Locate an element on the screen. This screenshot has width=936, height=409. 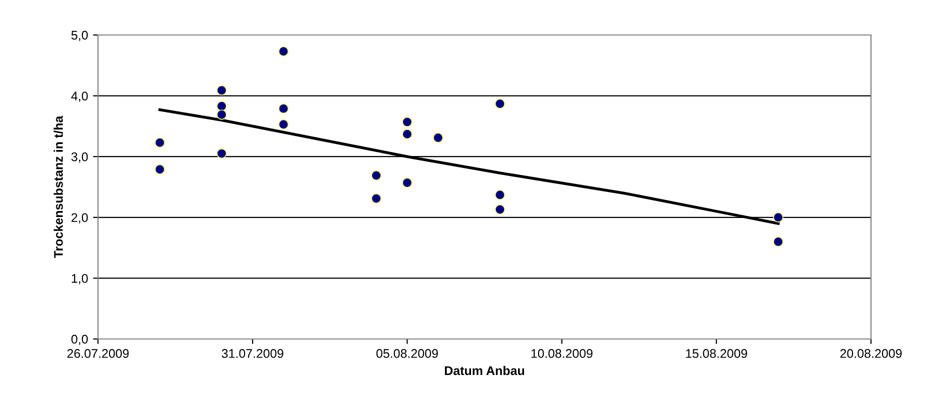
y-tick-label: 0,0 is located at coordinates (79, 340).